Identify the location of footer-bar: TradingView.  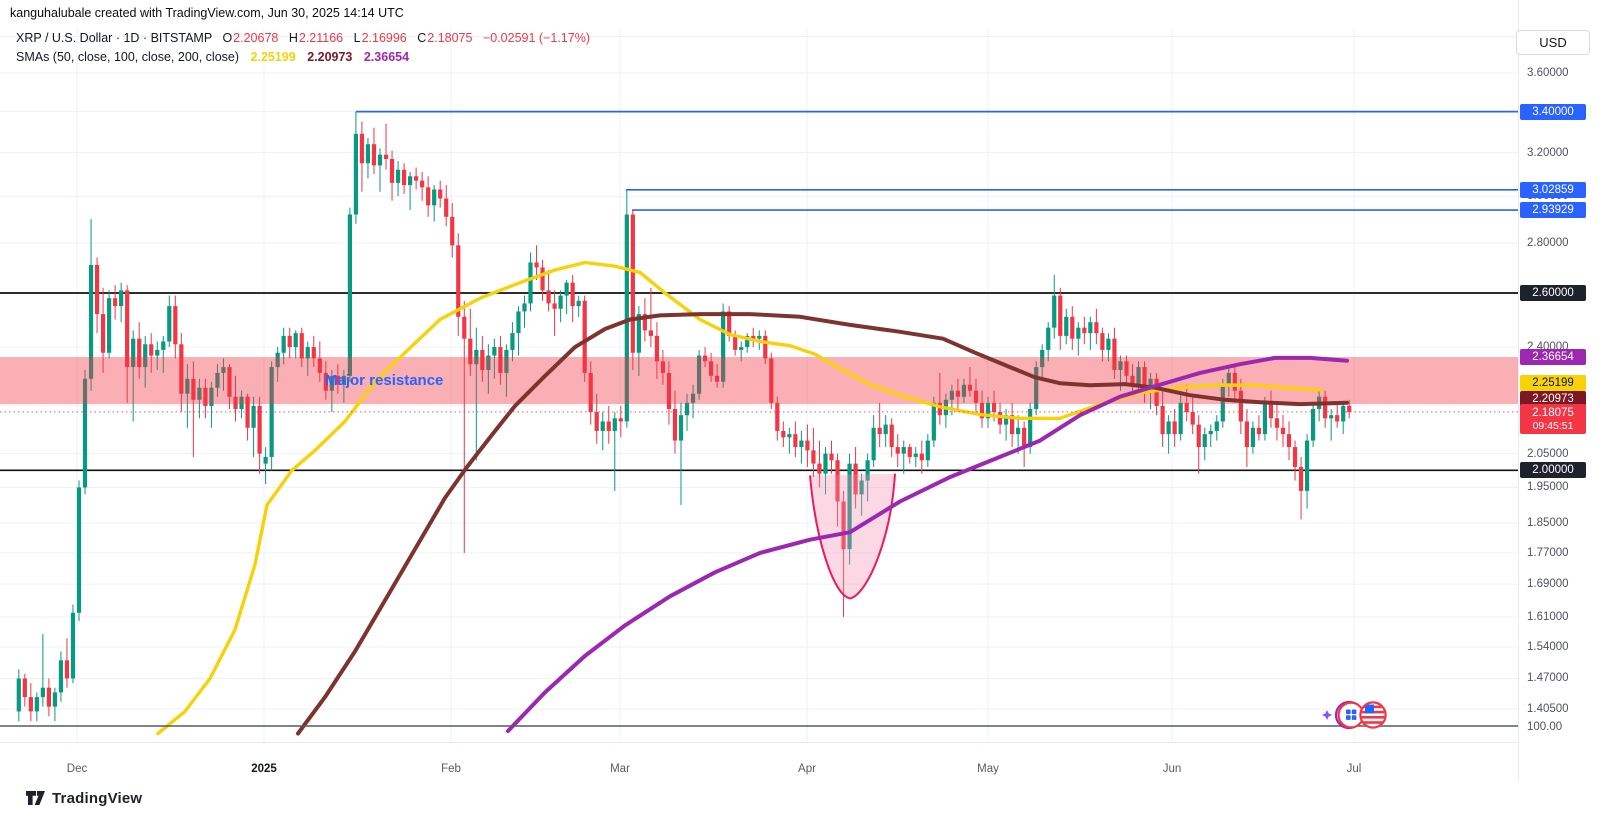
(800, 801).